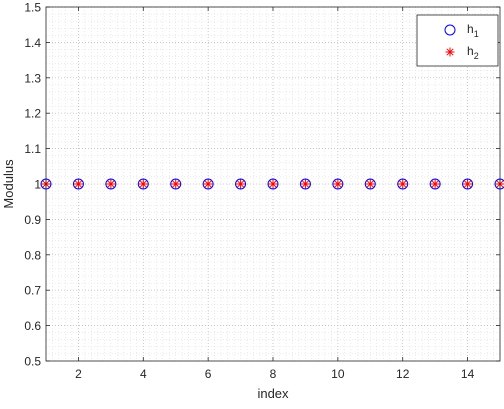 The width and height of the screenshot is (504, 409). Describe the element at coordinates (208, 374) in the screenshot. I see `x-tick-label: 6` at that location.